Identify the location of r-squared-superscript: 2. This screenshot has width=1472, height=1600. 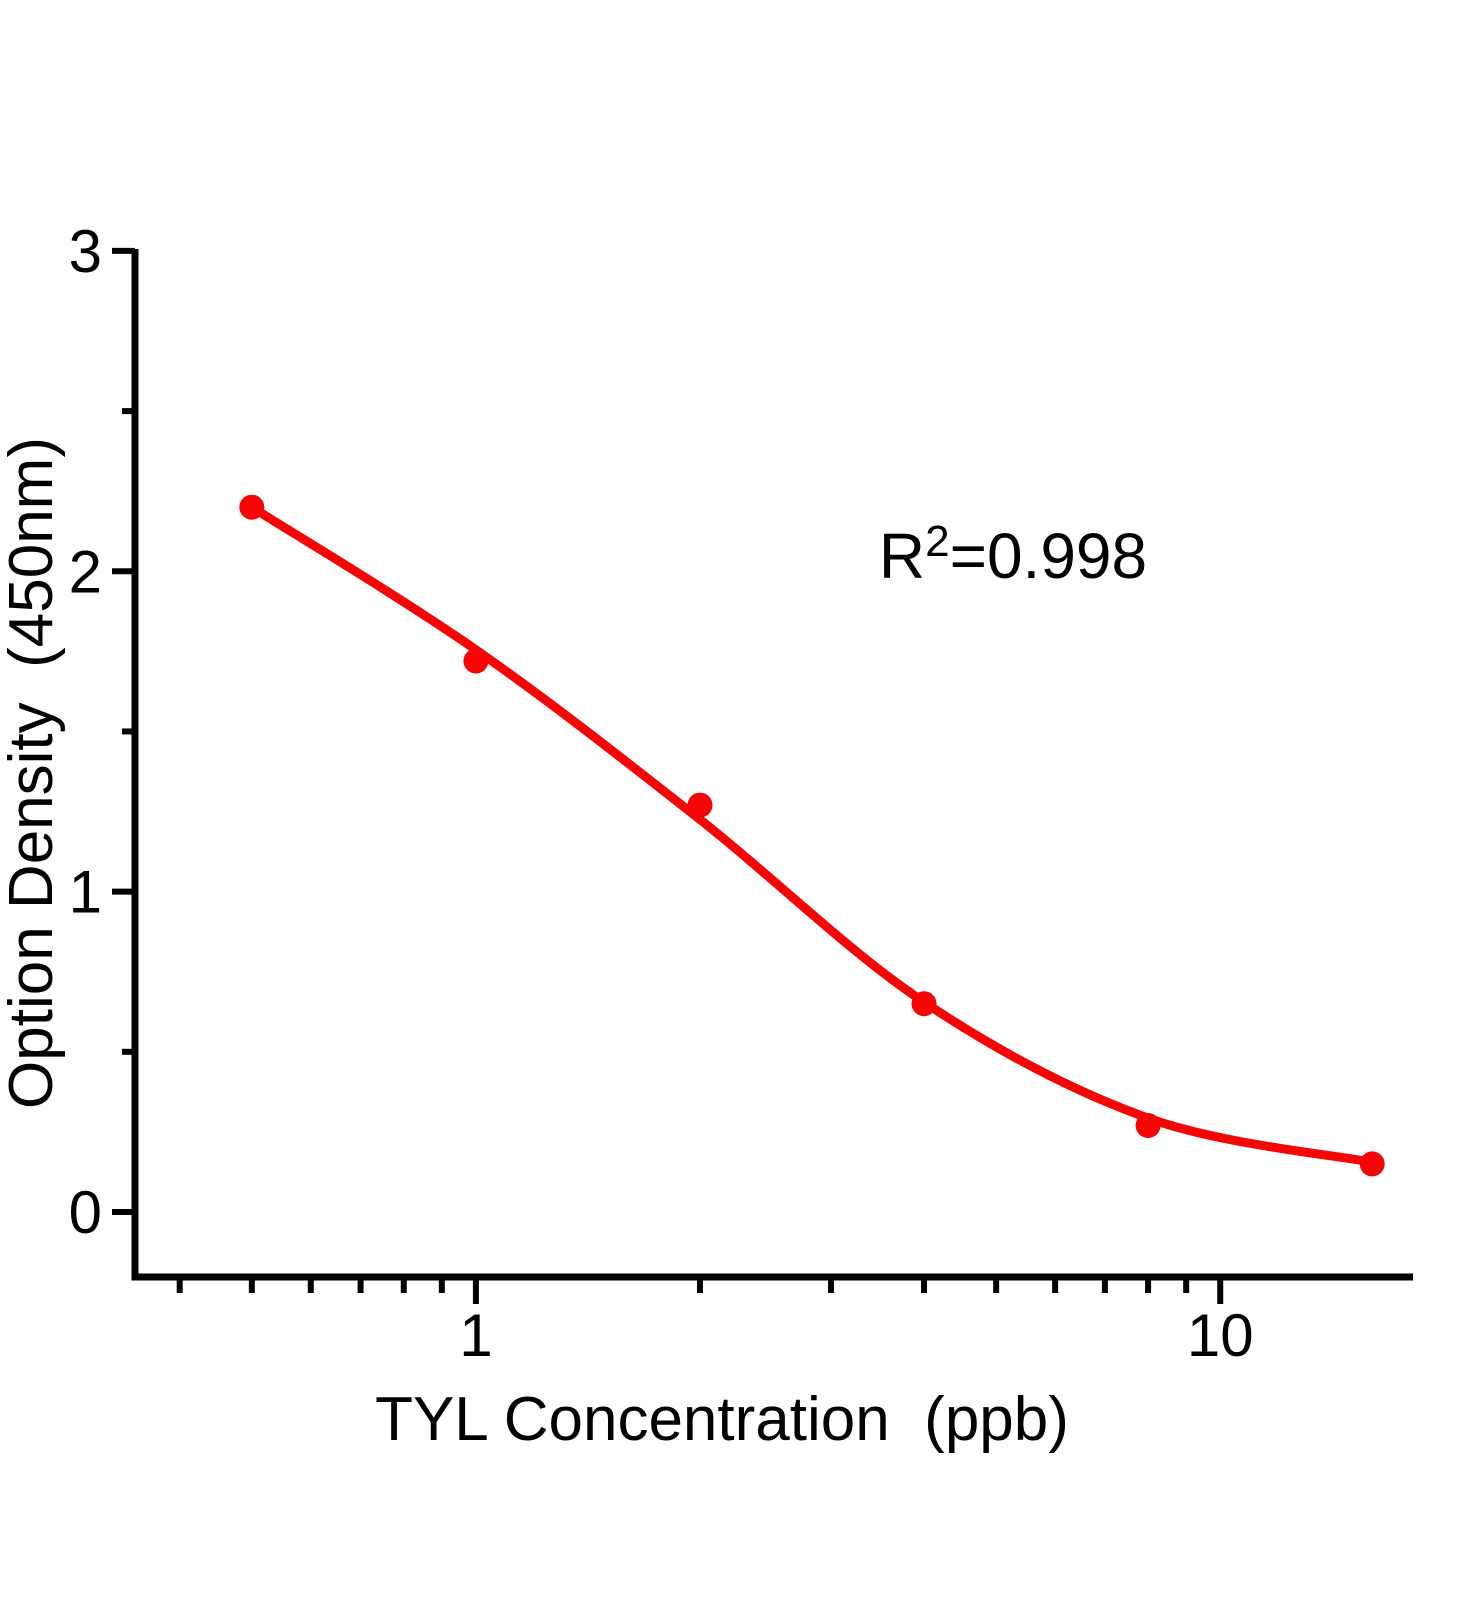
(937, 541).